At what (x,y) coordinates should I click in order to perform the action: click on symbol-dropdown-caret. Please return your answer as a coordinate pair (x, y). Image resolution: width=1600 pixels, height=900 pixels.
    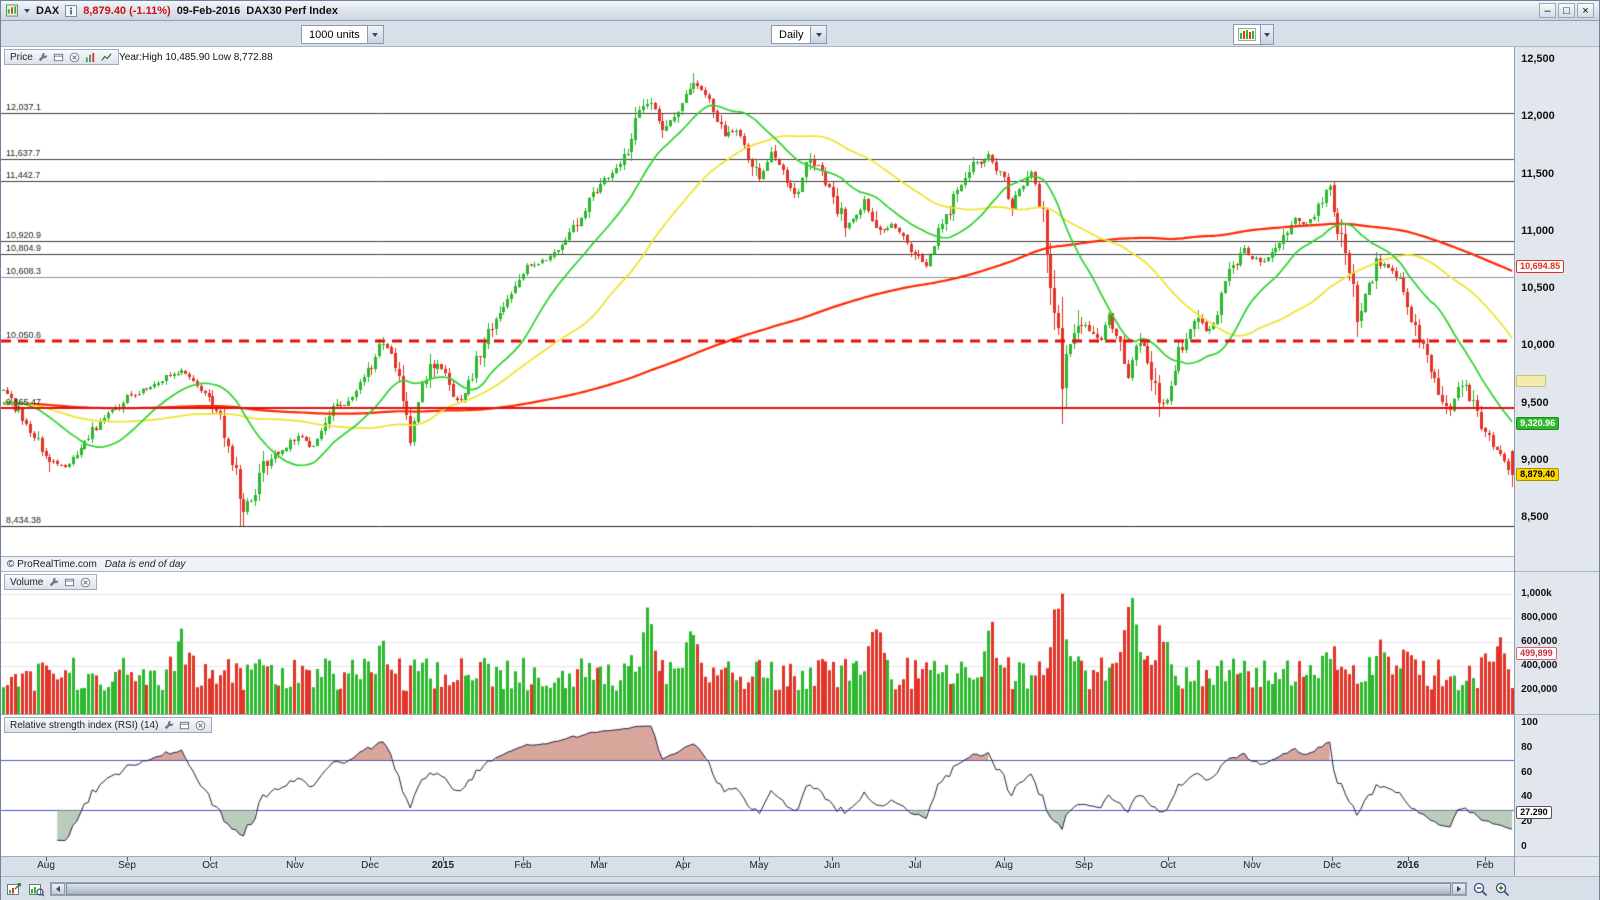
    Looking at the image, I should click on (27, 10).